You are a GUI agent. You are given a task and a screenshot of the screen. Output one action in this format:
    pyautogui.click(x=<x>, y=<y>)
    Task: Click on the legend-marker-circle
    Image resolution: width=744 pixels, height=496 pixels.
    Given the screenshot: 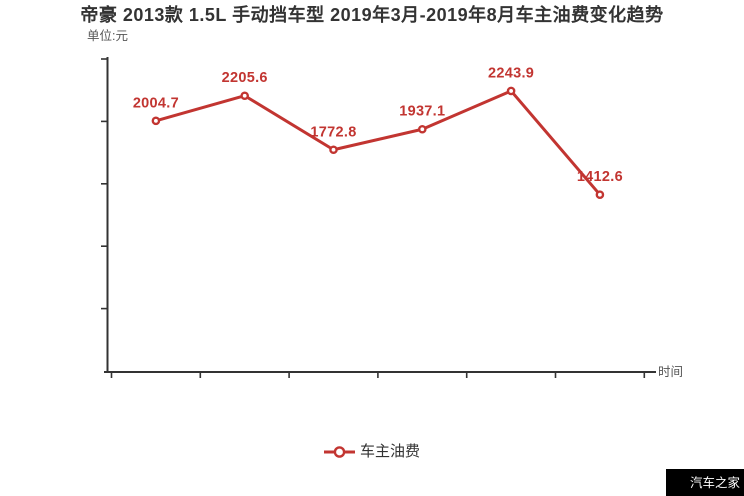 What is the action you would take?
    pyautogui.click(x=339, y=451)
    